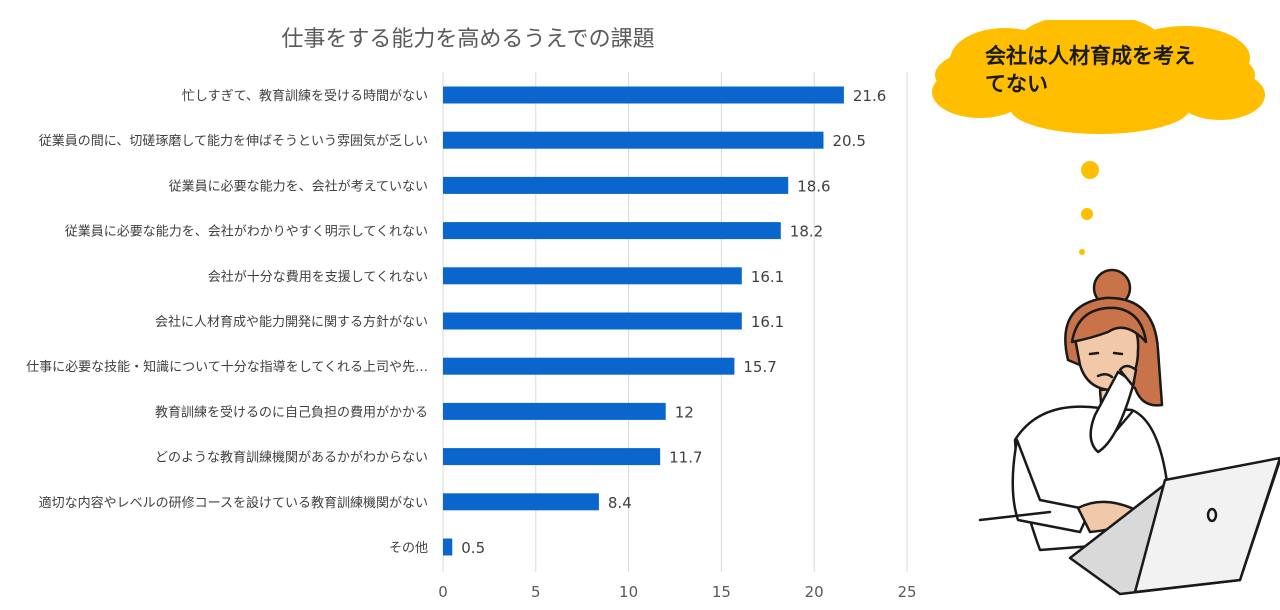 Image resolution: width=1280 pixels, height=610 pixels. What do you see at coordinates (677, 592) in the screenshot?
I see `x-axis-ticks: 0 5 10 15 20 25` at bounding box center [677, 592].